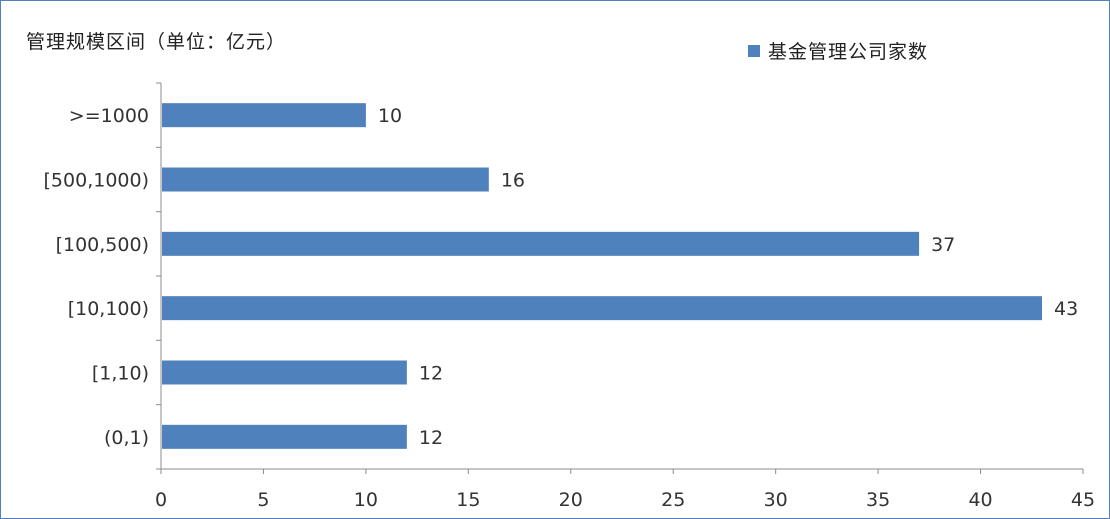  What do you see at coordinates (776, 500) in the screenshot?
I see `x-tick-label: 30` at bounding box center [776, 500].